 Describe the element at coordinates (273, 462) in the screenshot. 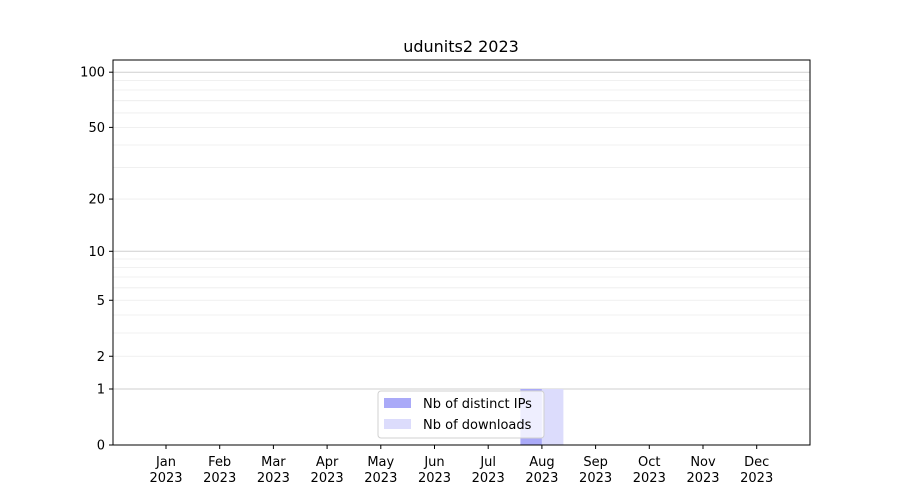

I see `x-tick-label-month: Mar` at that location.